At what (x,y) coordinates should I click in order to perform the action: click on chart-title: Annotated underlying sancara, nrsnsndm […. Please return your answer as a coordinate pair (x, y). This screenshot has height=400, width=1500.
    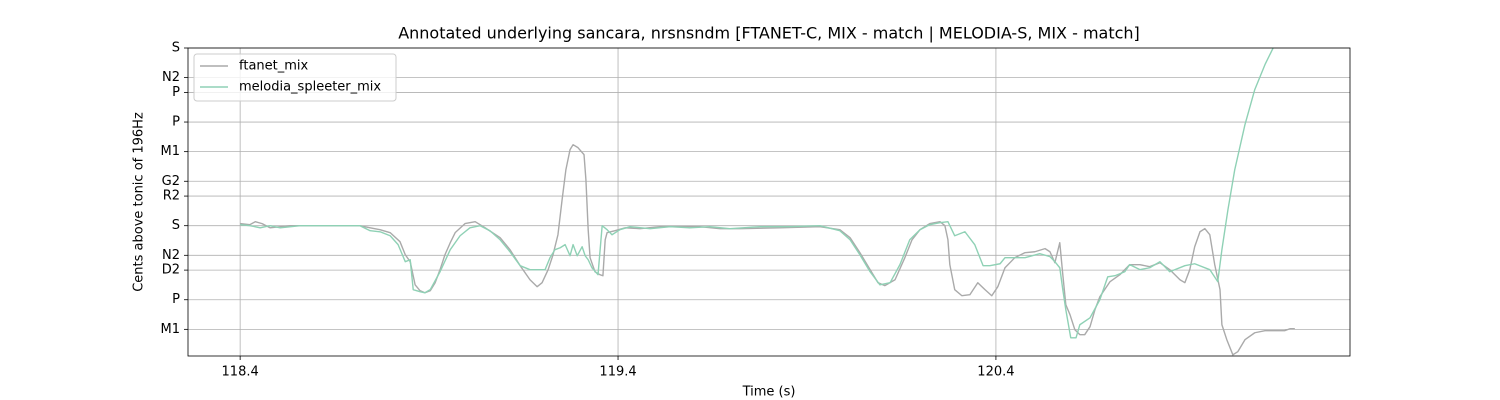
    Looking at the image, I should click on (769, 33).